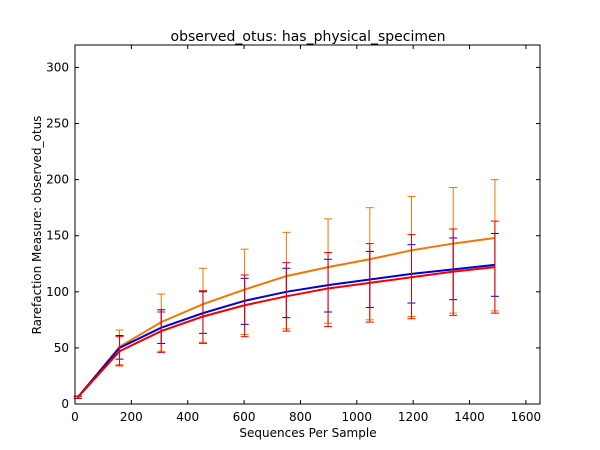 The image size is (600, 450). Describe the element at coordinates (57, 67) in the screenshot. I see `y-tick-label: 300` at that location.